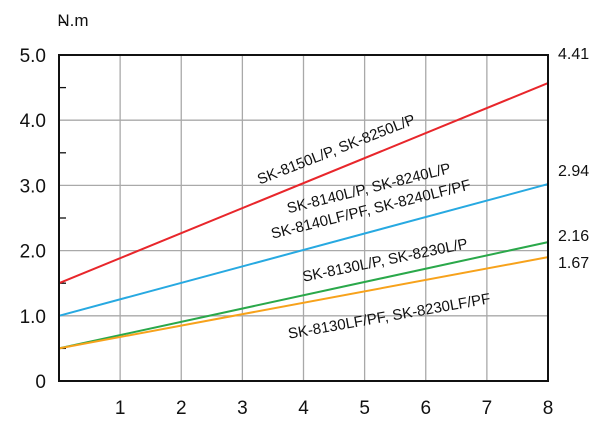 This screenshot has height=421, width=609. I want to click on x-tick-label: 7, so click(487, 408).